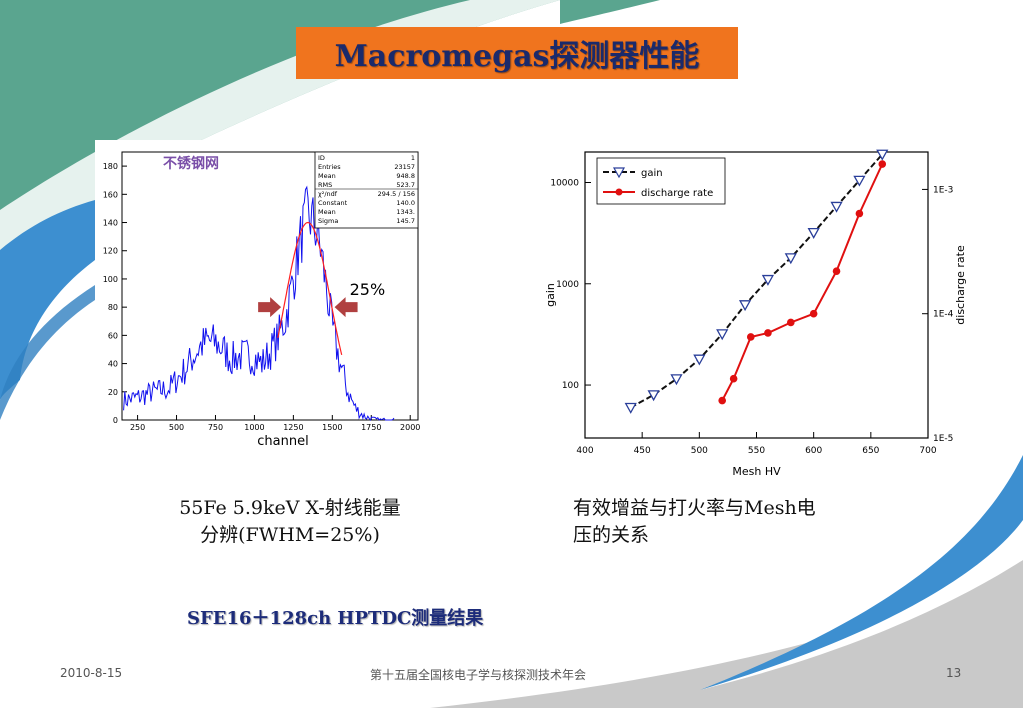 The height and width of the screenshot is (708, 1023). I want to click on legend-marker-discharge, so click(619, 192).